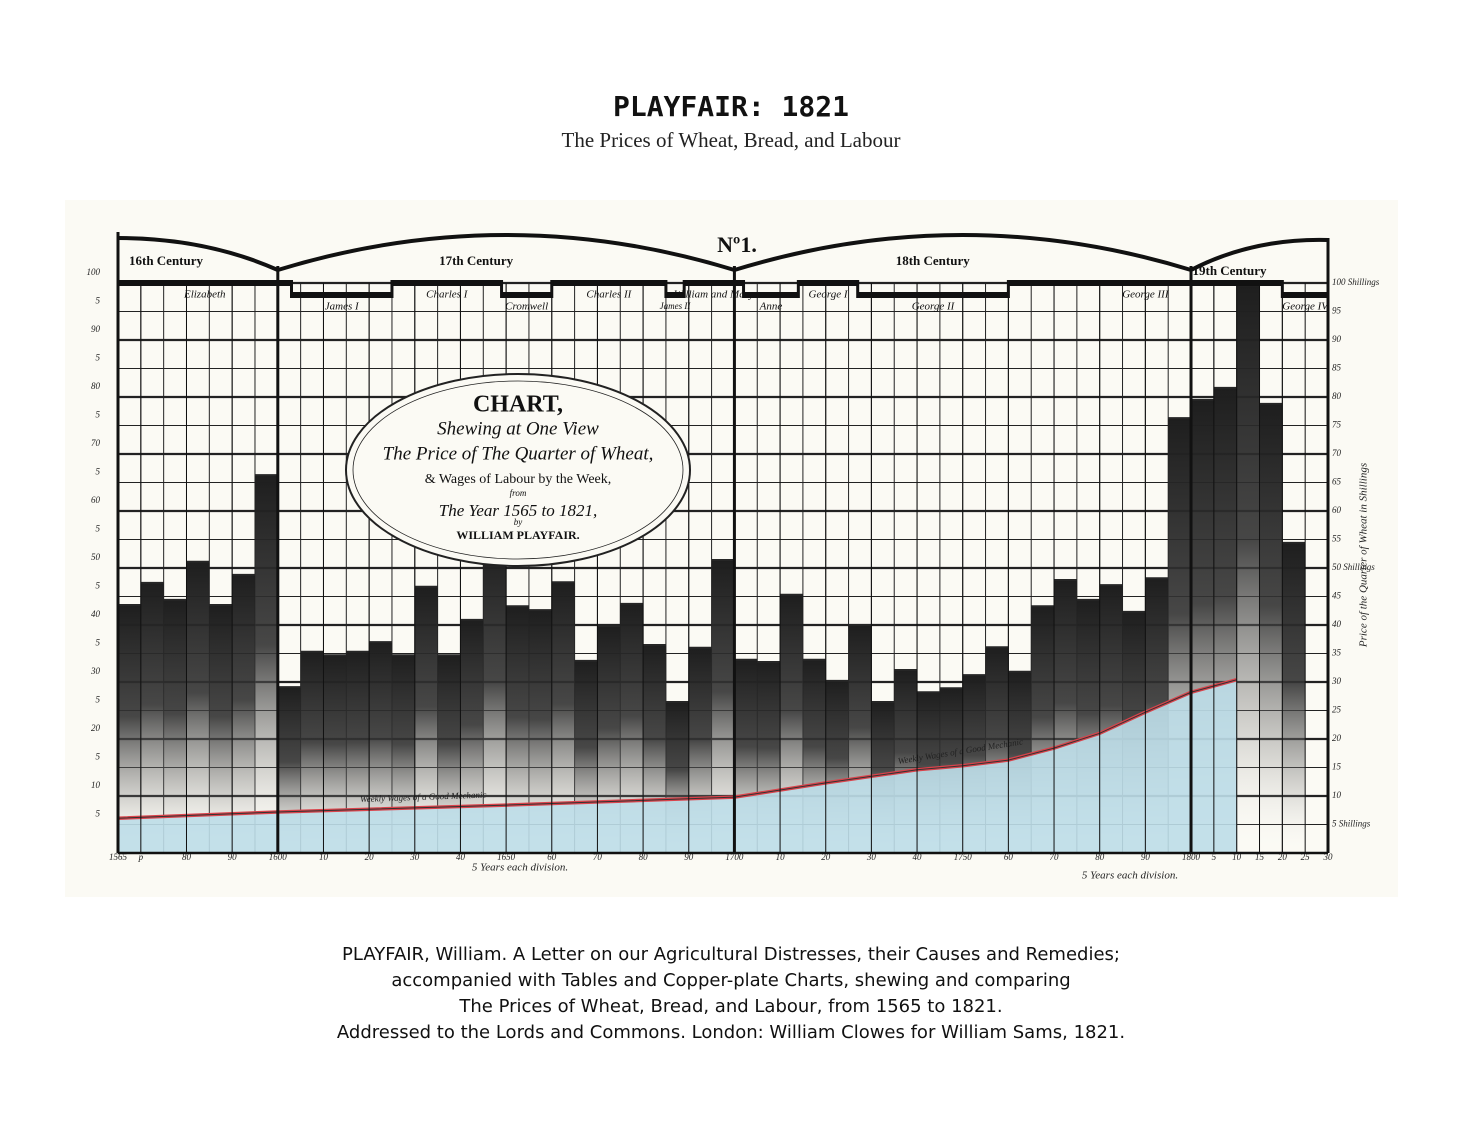 The image size is (1463, 1122). I want to click on x-tick-label: 1650, so click(506, 857).